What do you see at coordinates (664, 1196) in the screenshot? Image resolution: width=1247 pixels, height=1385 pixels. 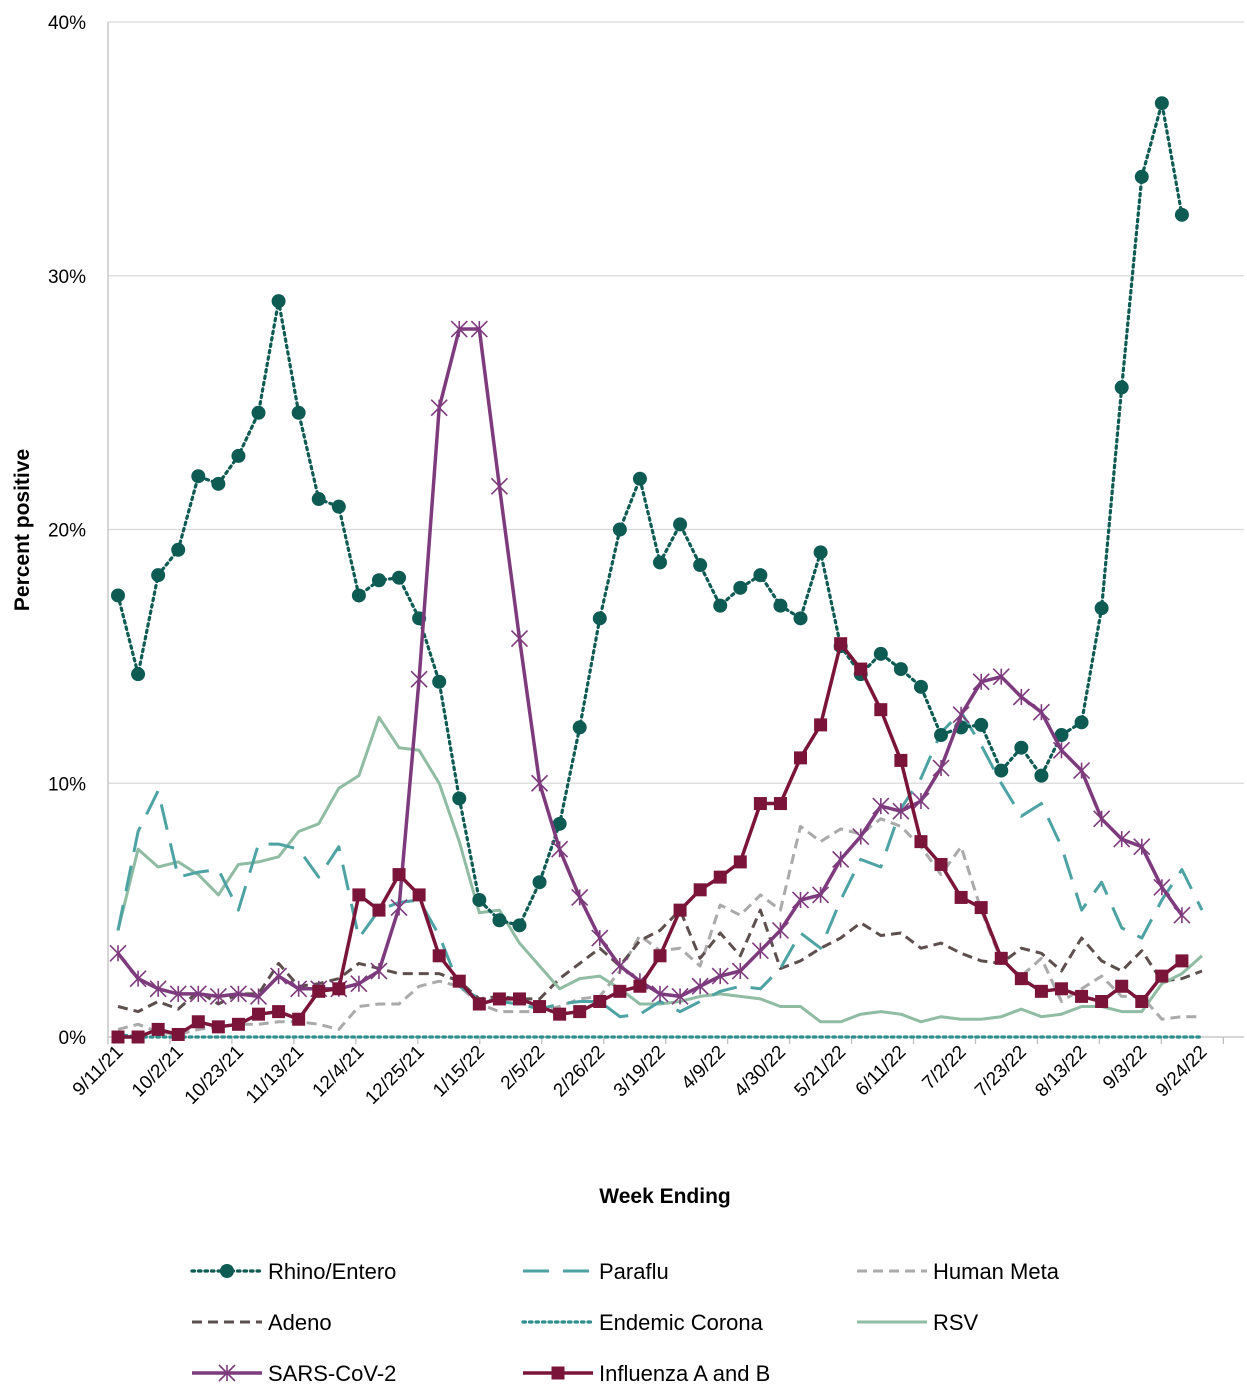 I see `x-axis-title: Week Ending` at bounding box center [664, 1196].